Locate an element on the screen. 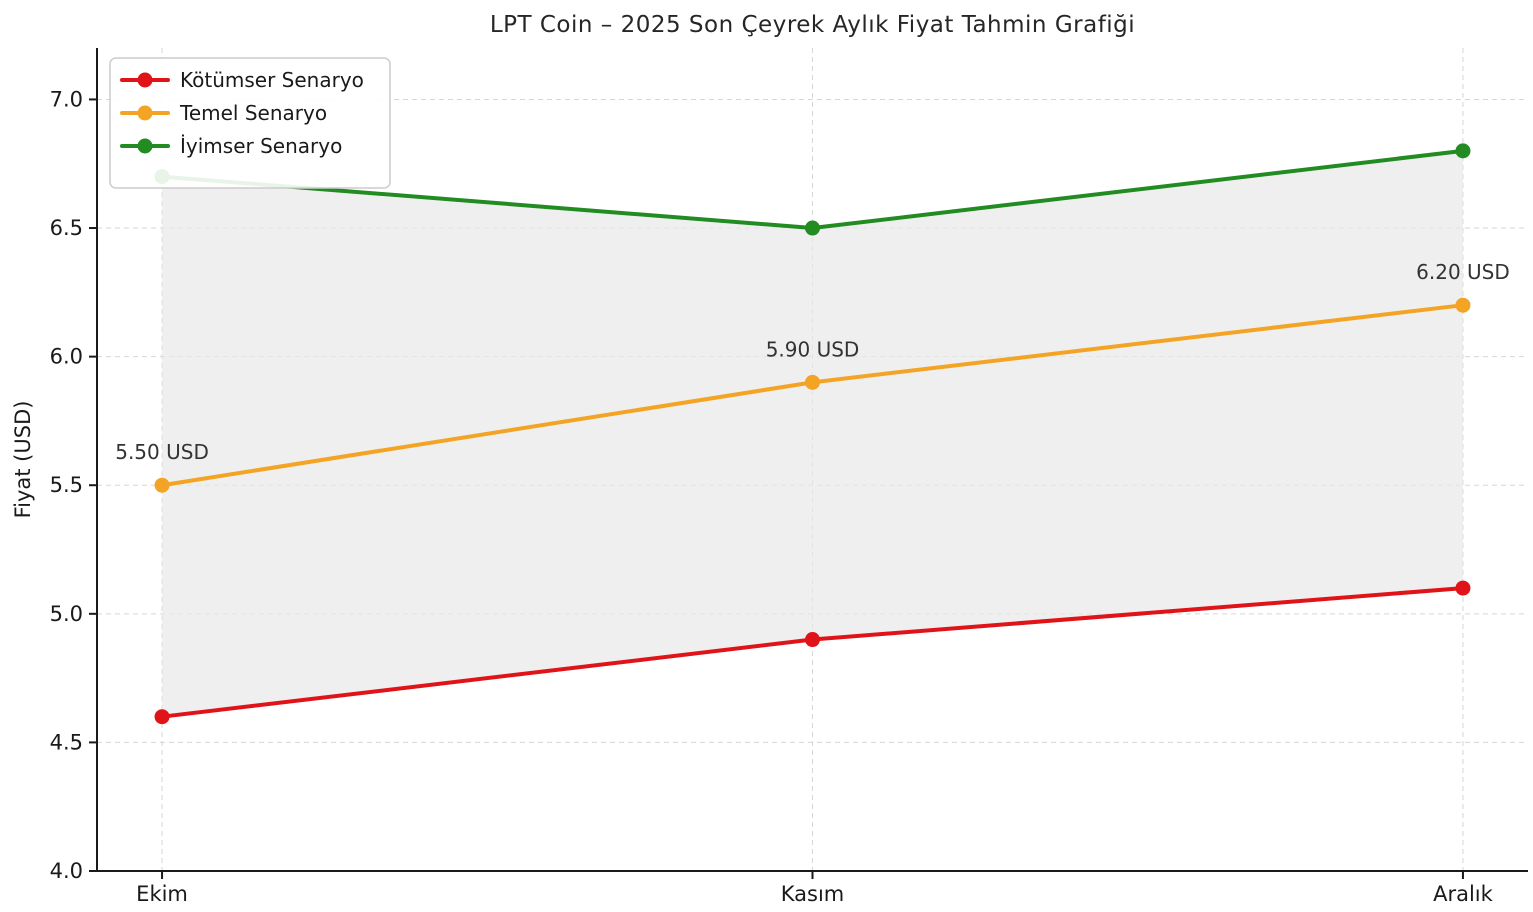 This screenshot has width=1533, height=912. annotation-price-label: 6.20 USD is located at coordinates (1463, 272).